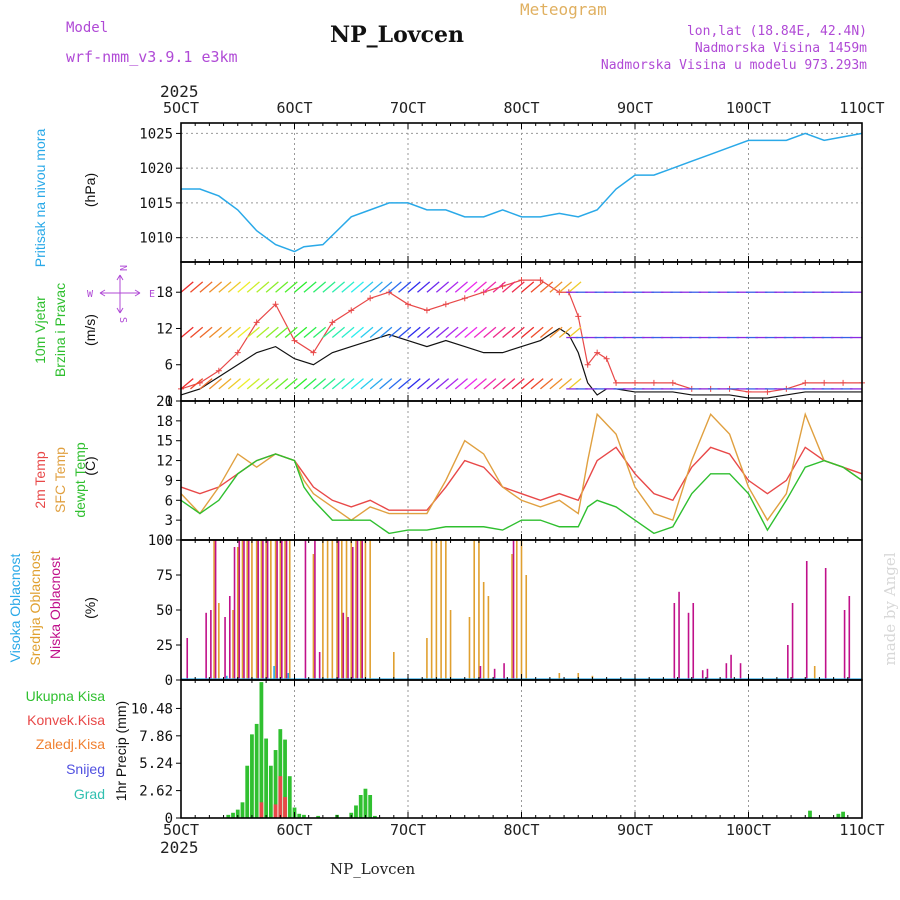 This screenshot has width=900, height=900. What do you see at coordinates (160, 541) in the screenshot?
I see `y-tick-label: 100` at bounding box center [160, 541].